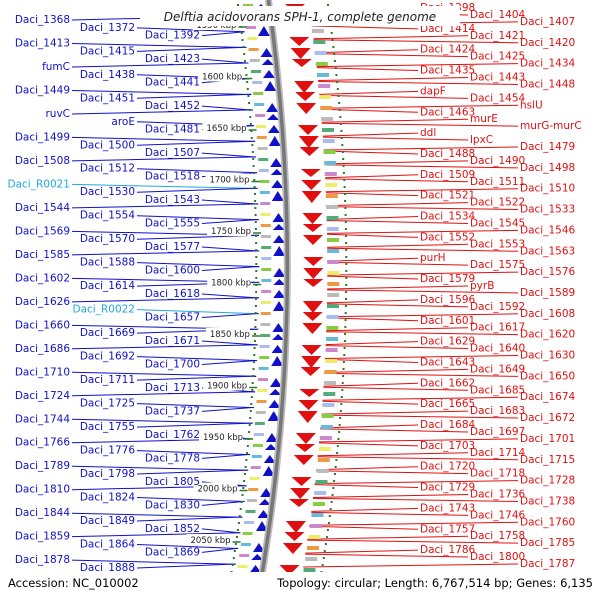 This screenshot has width=600, height=600. What do you see at coordinates (172, 294) in the screenshot?
I see `left-gene-label: Daci_1618` at bounding box center [172, 294].